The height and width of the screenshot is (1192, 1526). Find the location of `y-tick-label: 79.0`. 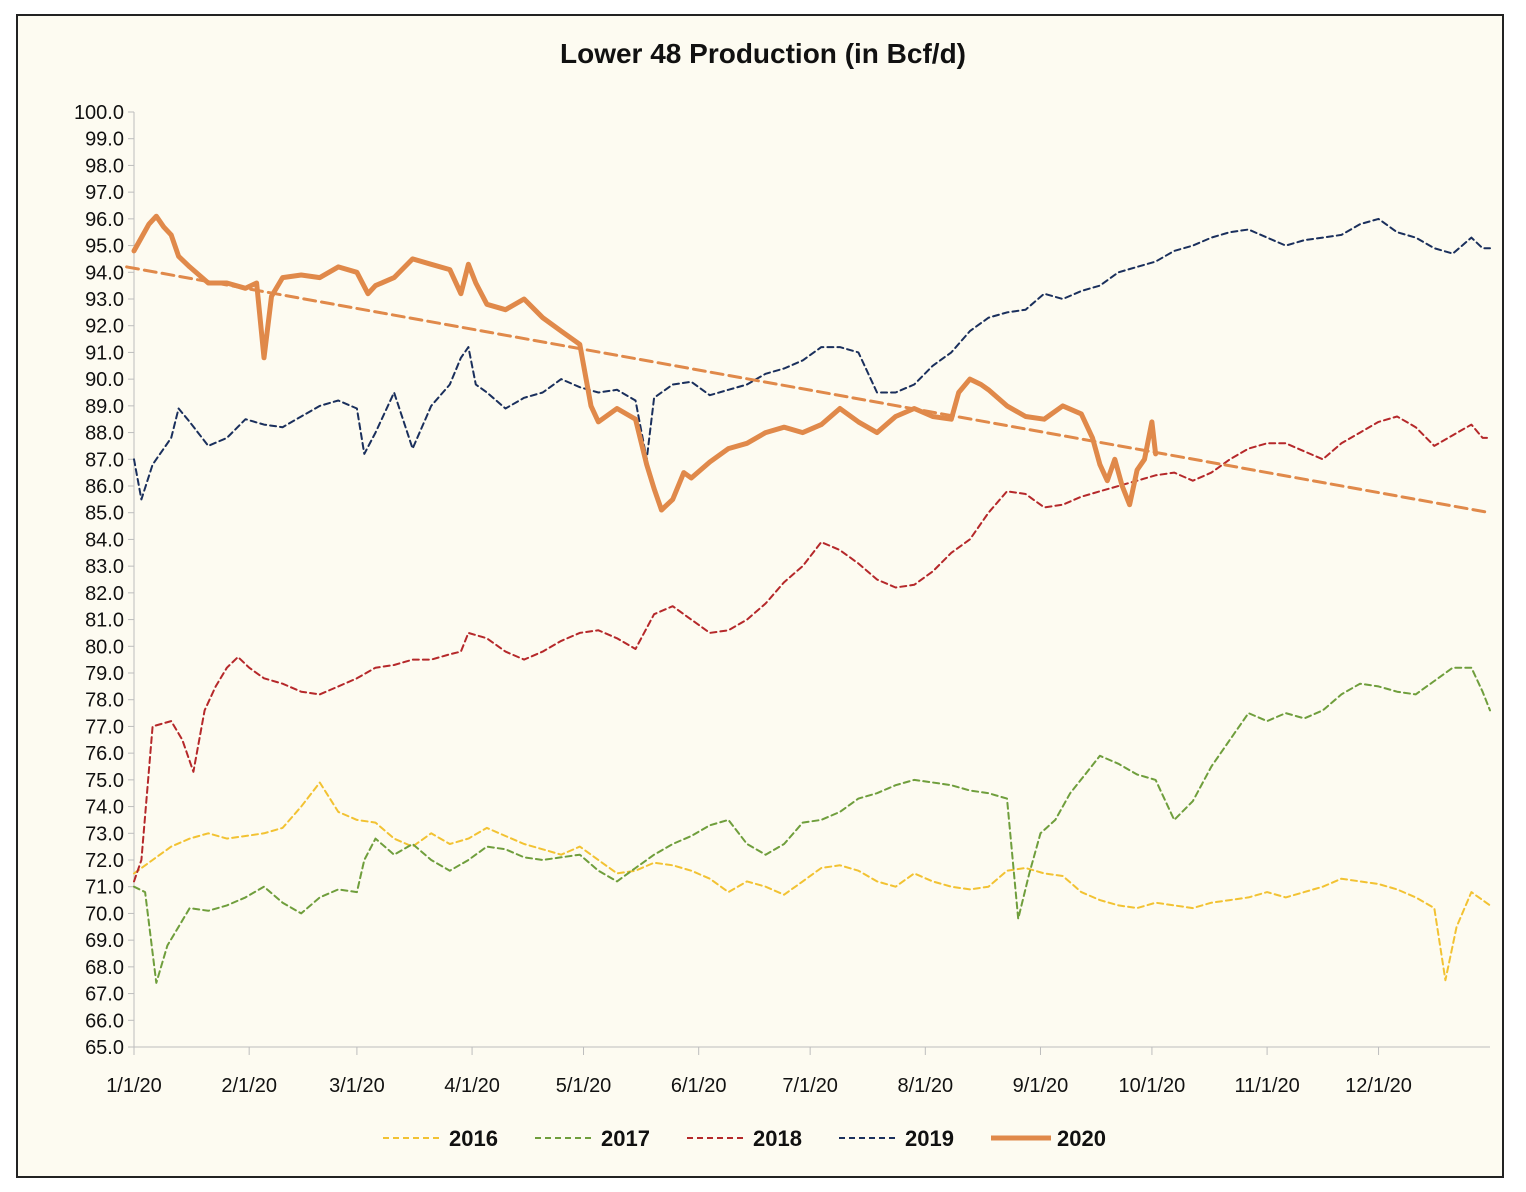

y-tick-label: 79.0 is located at coordinates (104, 674).